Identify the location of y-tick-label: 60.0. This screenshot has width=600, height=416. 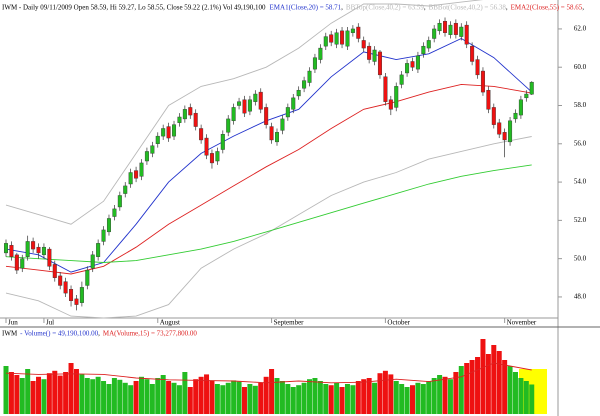
(580, 67).